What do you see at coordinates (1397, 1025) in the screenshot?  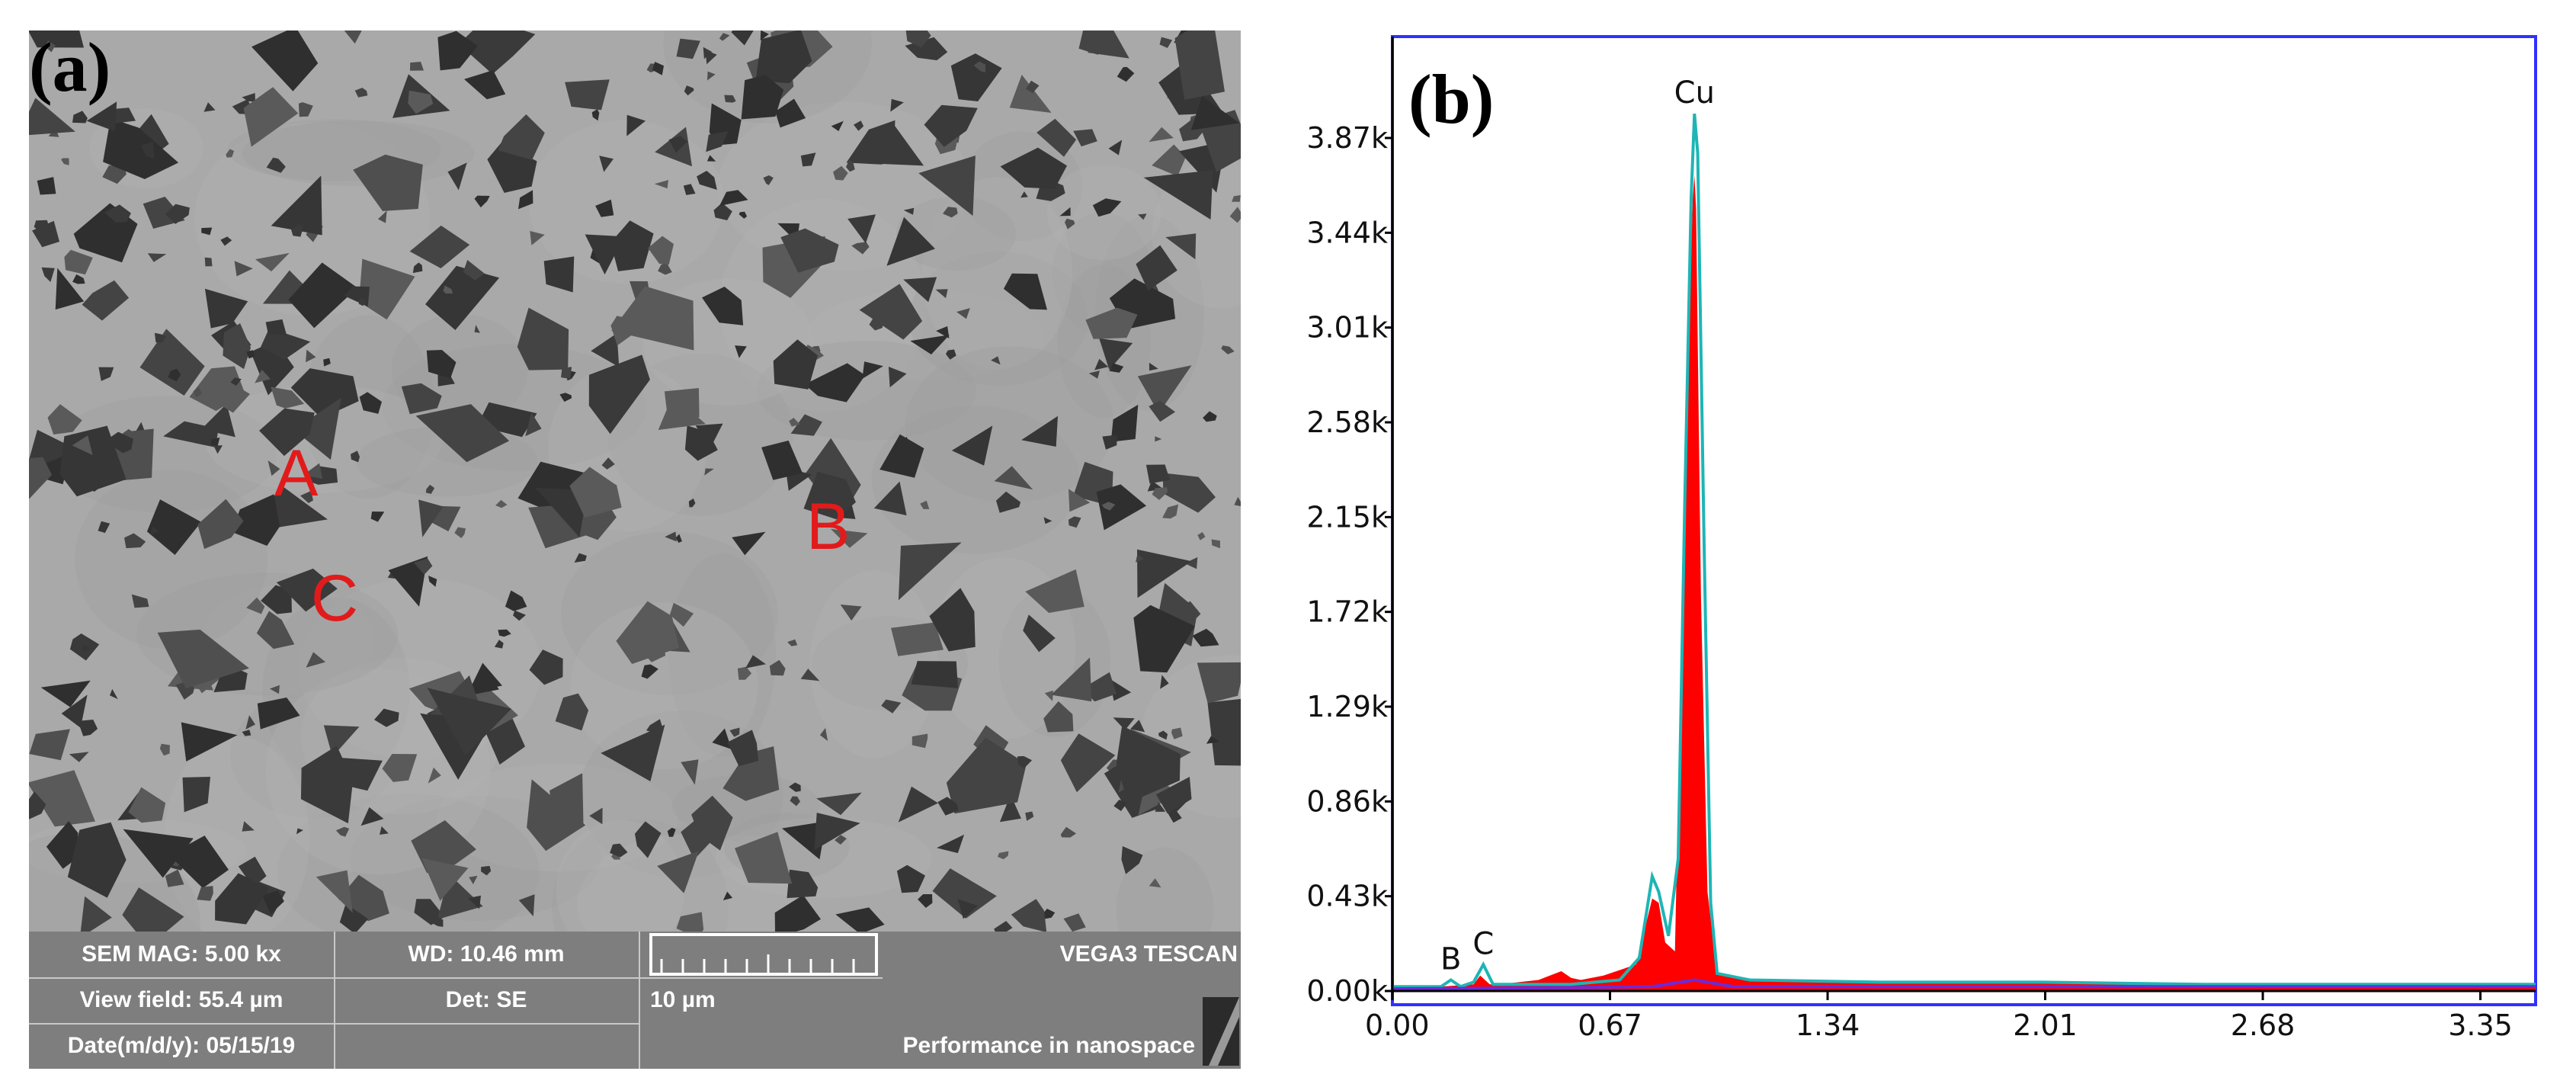 I see `x-tick-label: 0.00` at bounding box center [1397, 1025].